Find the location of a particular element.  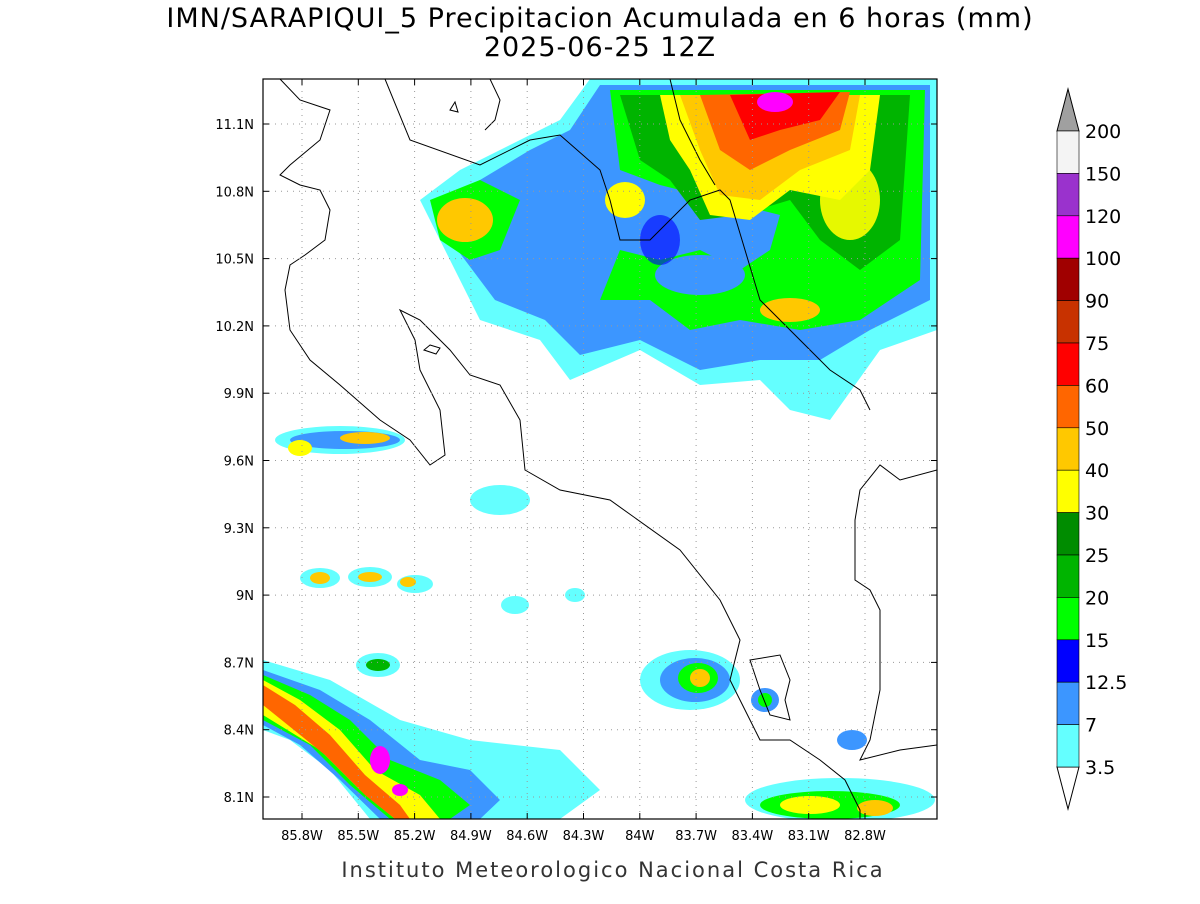

colorbar-label: 75 is located at coordinates (1097, 344).